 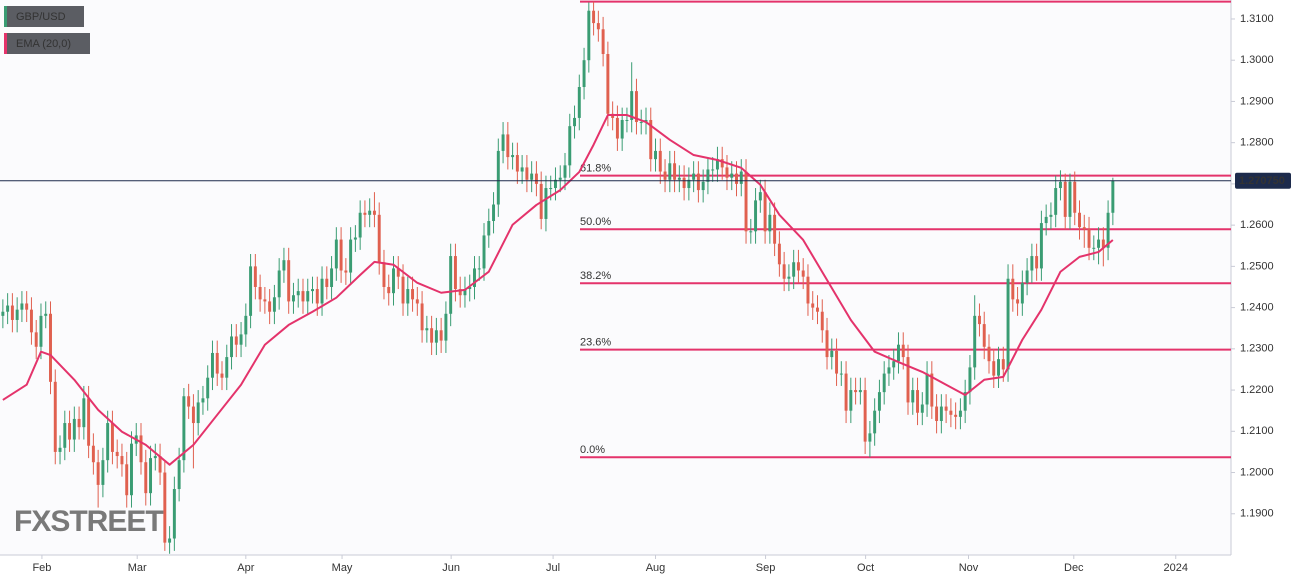 What do you see at coordinates (1263, 180) in the screenshot?
I see `last-price-box` at bounding box center [1263, 180].